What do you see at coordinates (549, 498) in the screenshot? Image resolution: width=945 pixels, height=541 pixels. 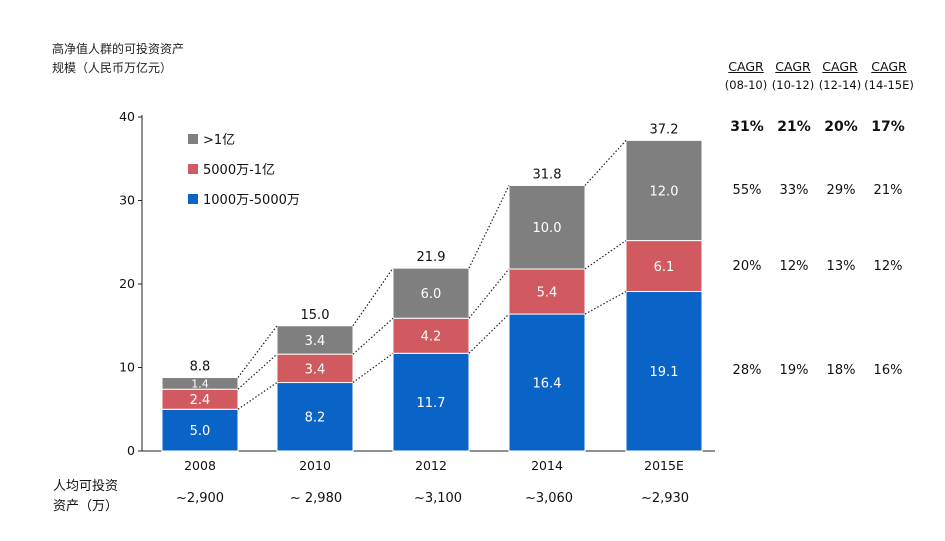 I see `per-capita-value: ~3,060` at bounding box center [549, 498].